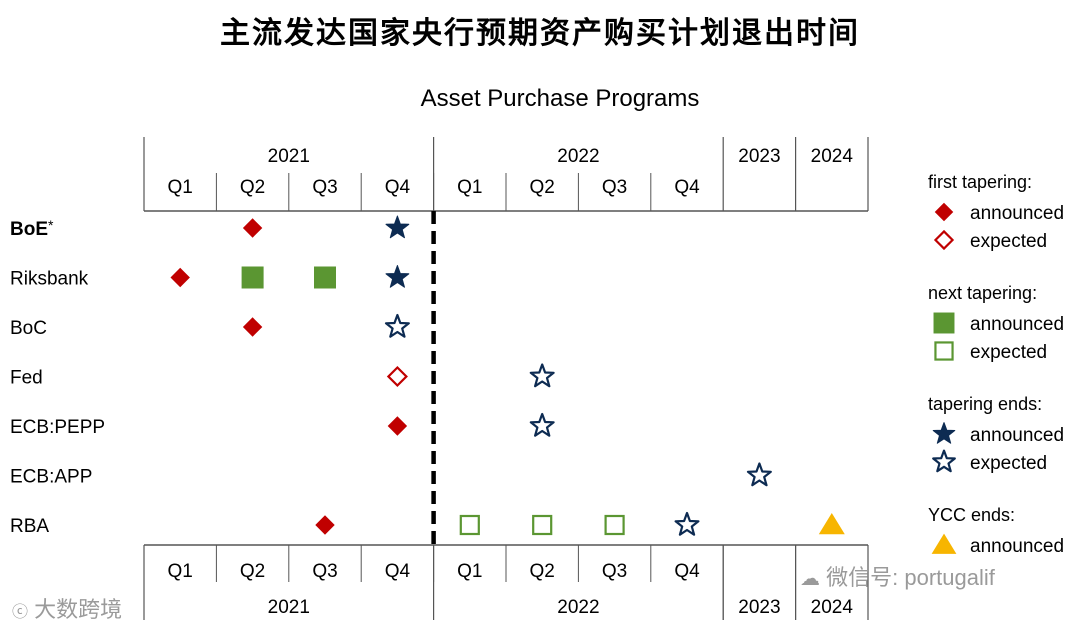 The height and width of the screenshot is (625, 1080). I want to click on row-label: RBA, so click(29, 526).